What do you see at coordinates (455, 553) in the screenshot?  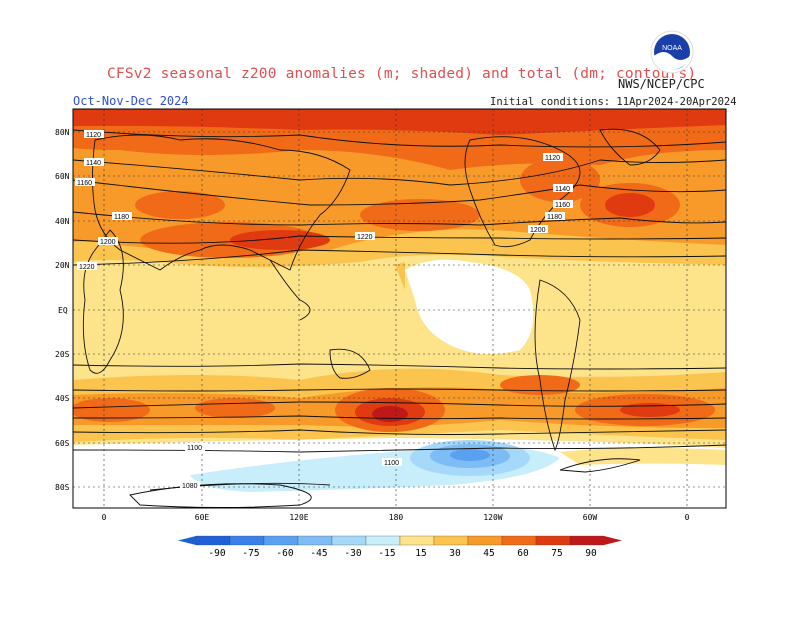 I see `colorbar-tick-label: 30` at bounding box center [455, 553].